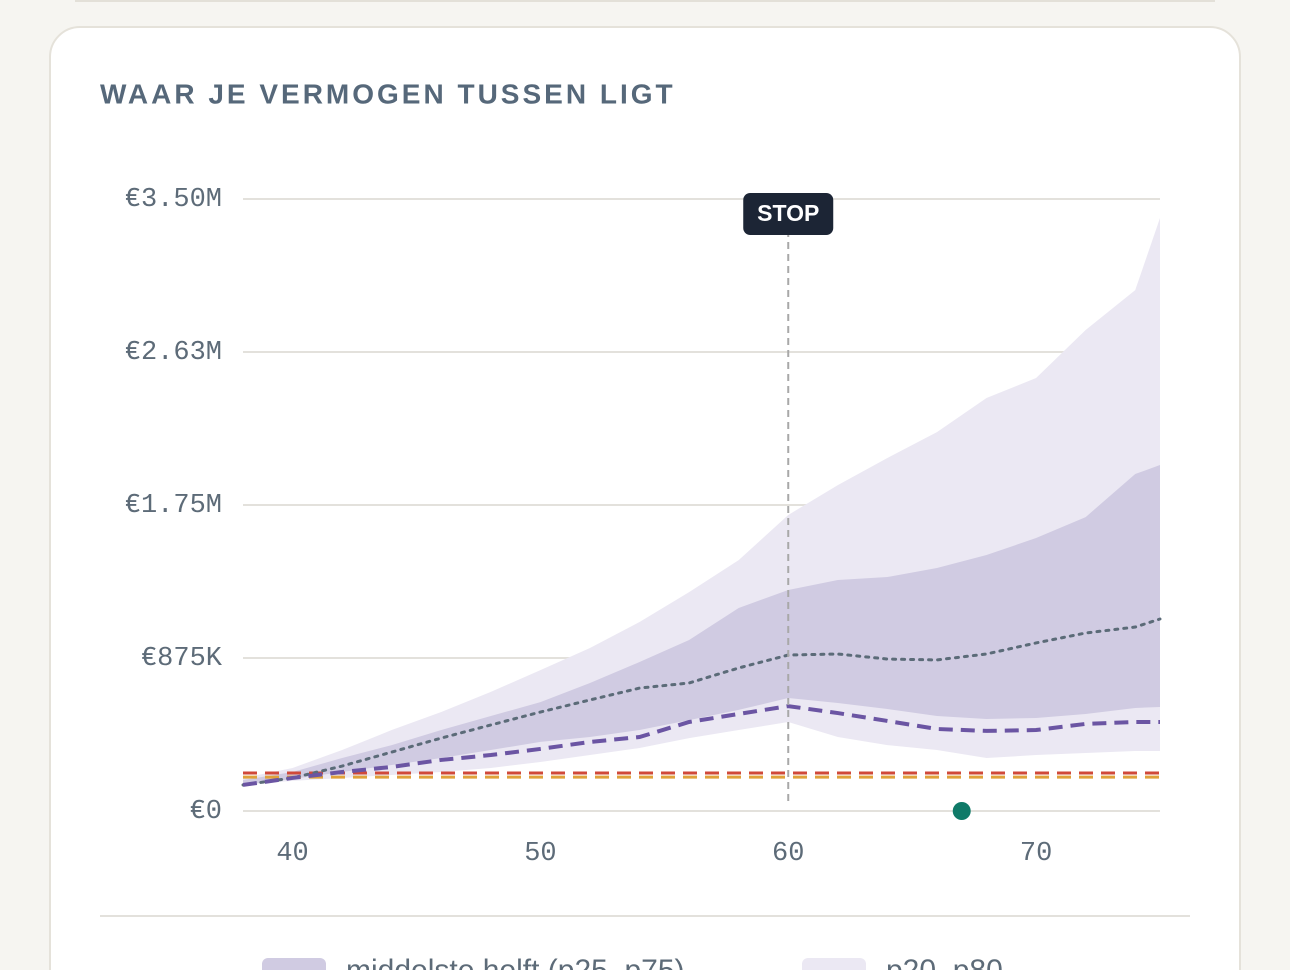 This screenshot has width=1290, height=970. Describe the element at coordinates (173, 506) in the screenshot. I see `y-tick-label: €1.75M` at that location.